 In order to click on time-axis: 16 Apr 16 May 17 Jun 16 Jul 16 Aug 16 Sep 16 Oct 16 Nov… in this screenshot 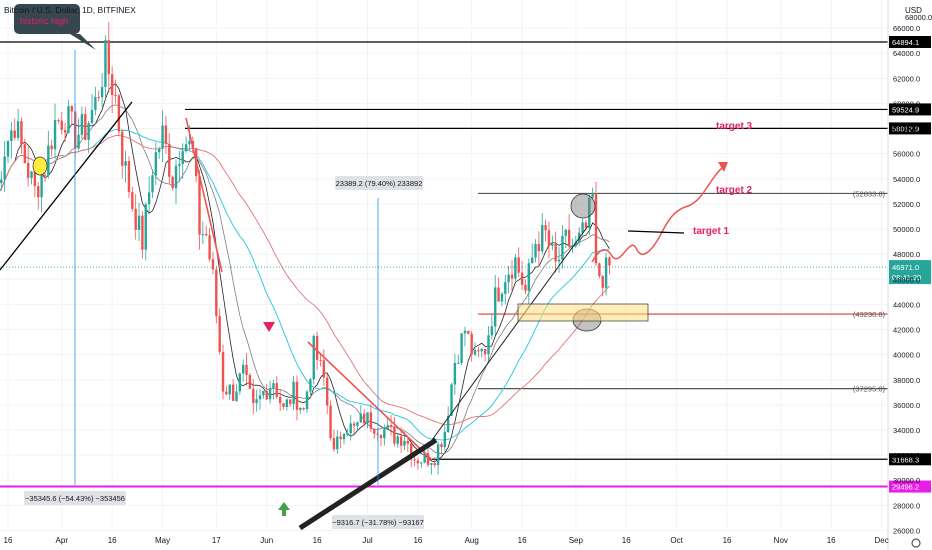, I will do `click(446, 540)`.